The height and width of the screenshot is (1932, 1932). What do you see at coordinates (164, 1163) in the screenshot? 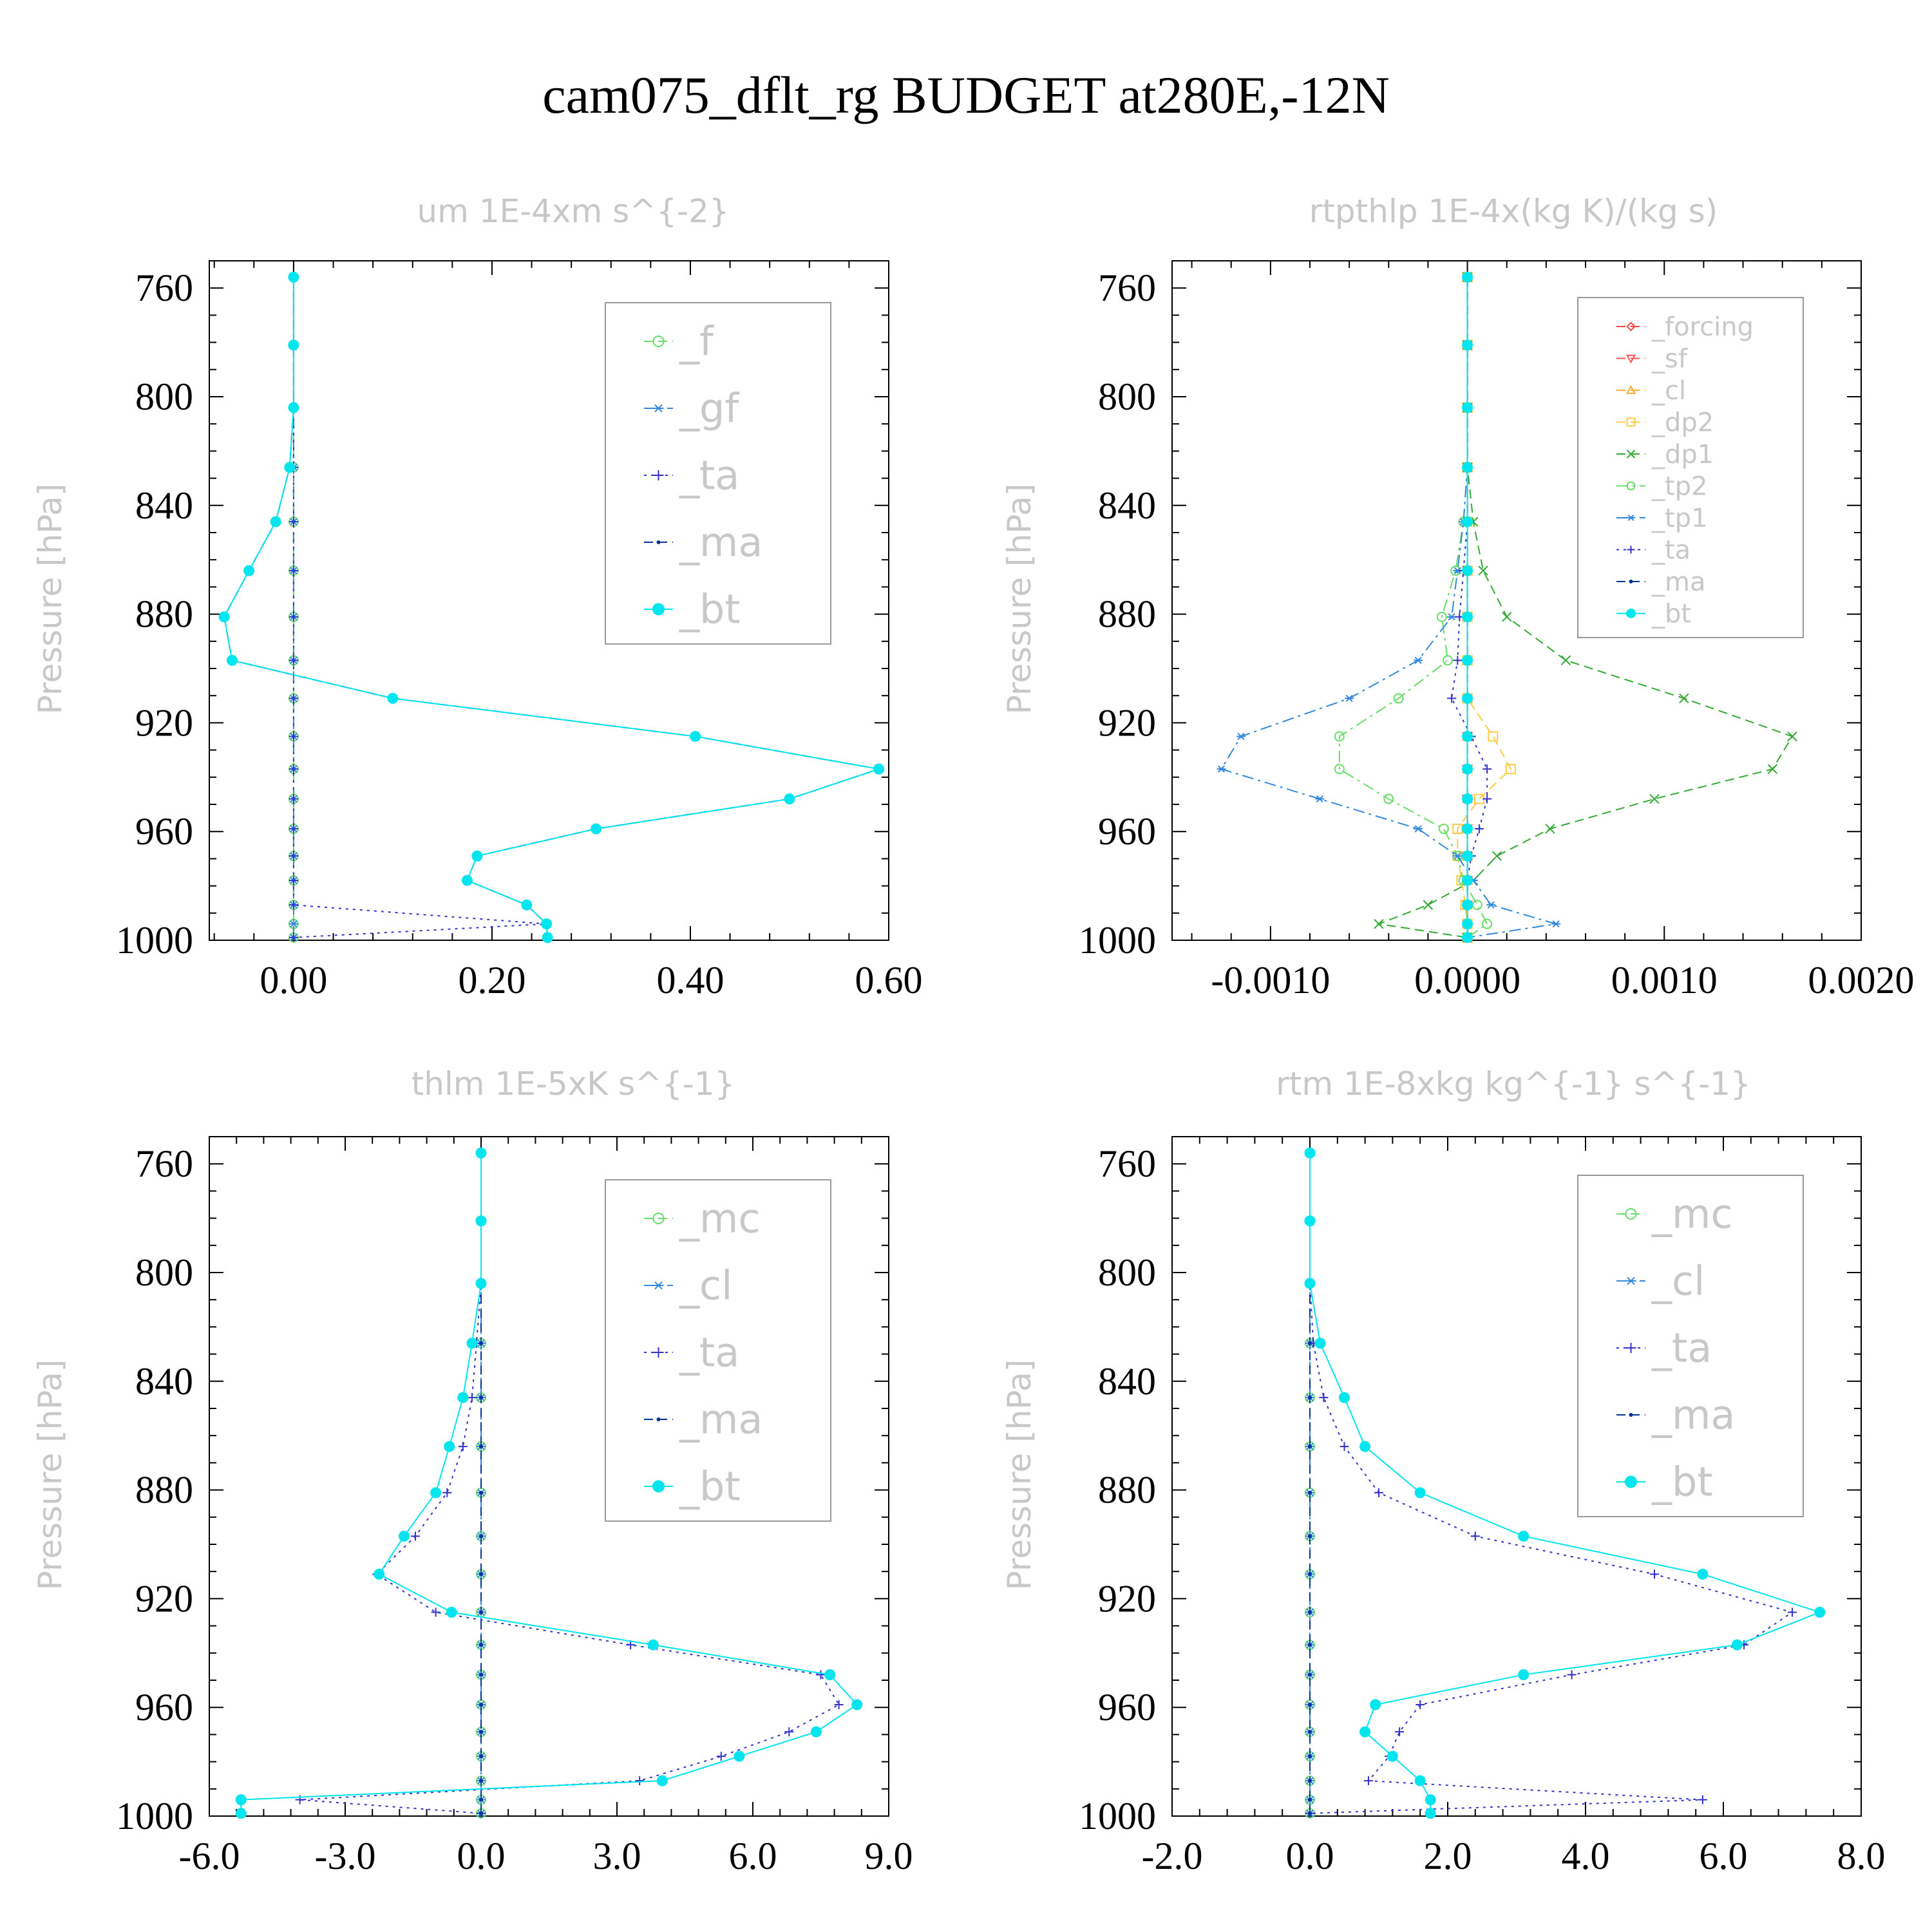
I see `y-tick-label: 760` at bounding box center [164, 1163].